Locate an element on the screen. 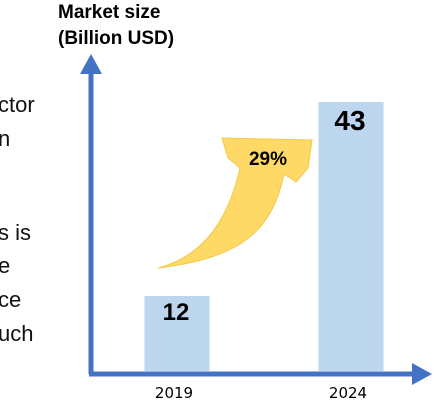 The height and width of the screenshot is (404, 436). x-tick-2024: 2024 is located at coordinates (348, 393).